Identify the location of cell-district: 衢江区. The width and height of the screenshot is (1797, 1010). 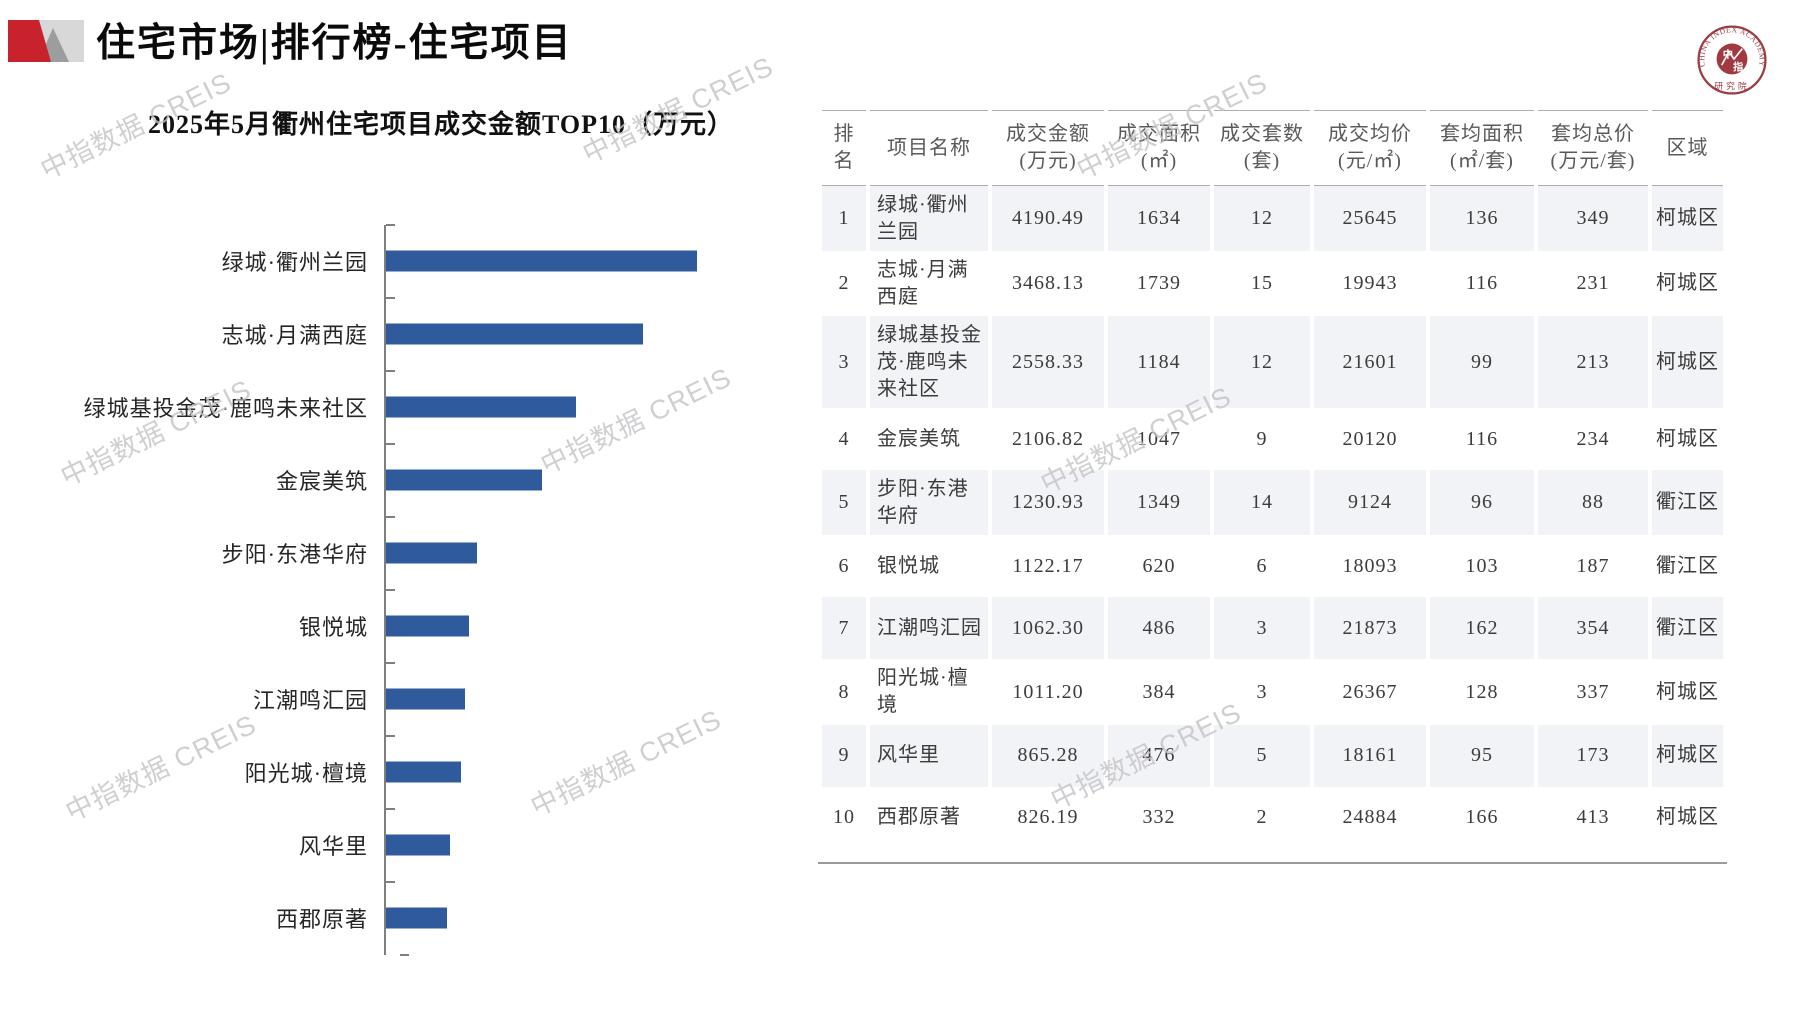
(1687, 628).